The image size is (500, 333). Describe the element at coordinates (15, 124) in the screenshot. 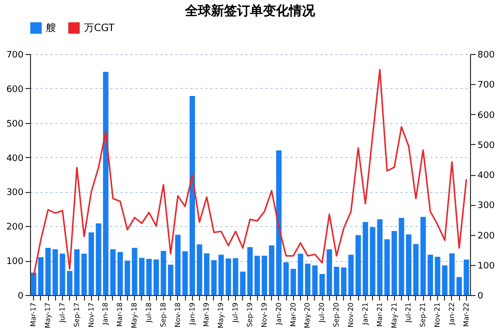

I see `y-tick-label: 500` at that location.